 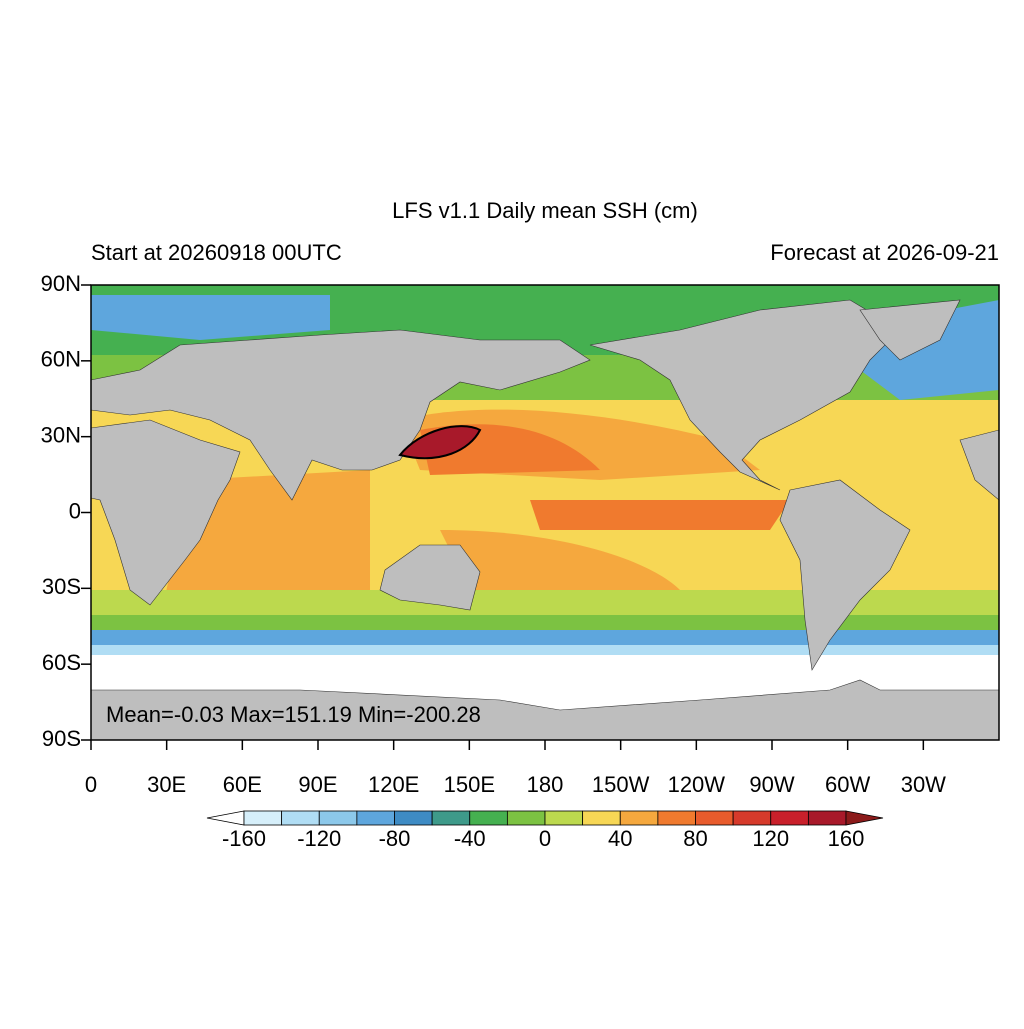 What do you see at coordinates (545, 784) in the screenshot?
I see `lon-tick-label: 180` at bounding box center [545, 784].